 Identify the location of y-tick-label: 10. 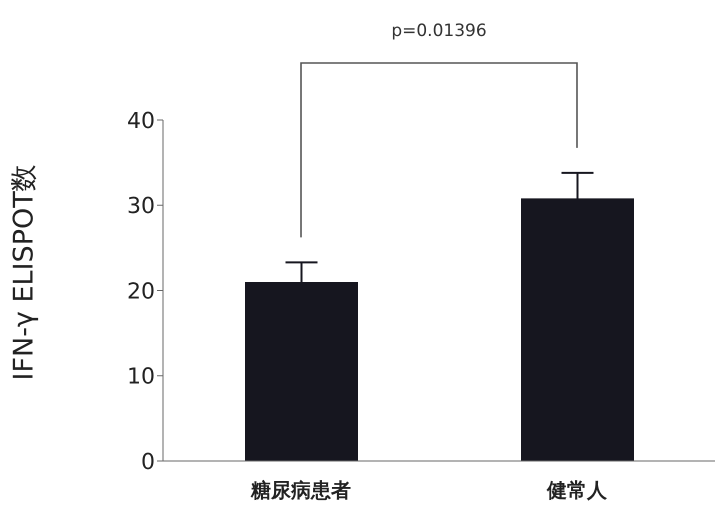
(141, 377).